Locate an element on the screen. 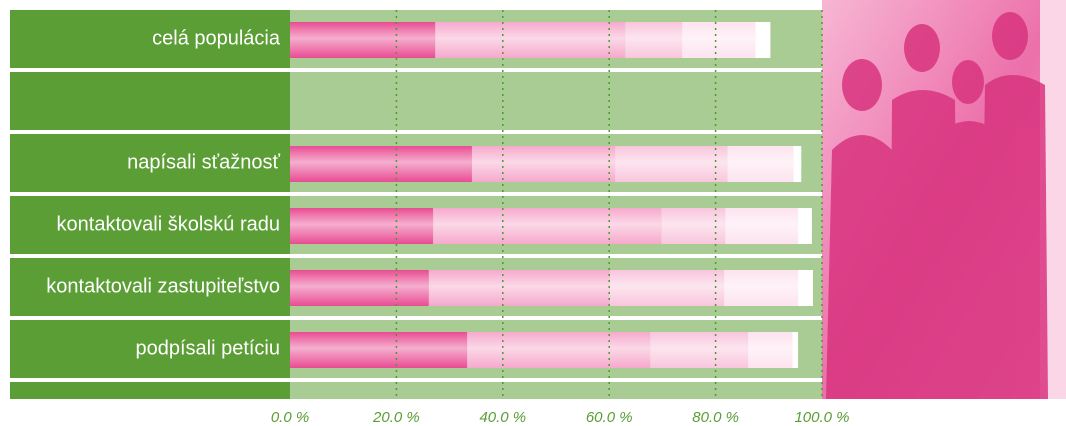  x-tick-label: 100.0 % is located at coordinates (821, 417).